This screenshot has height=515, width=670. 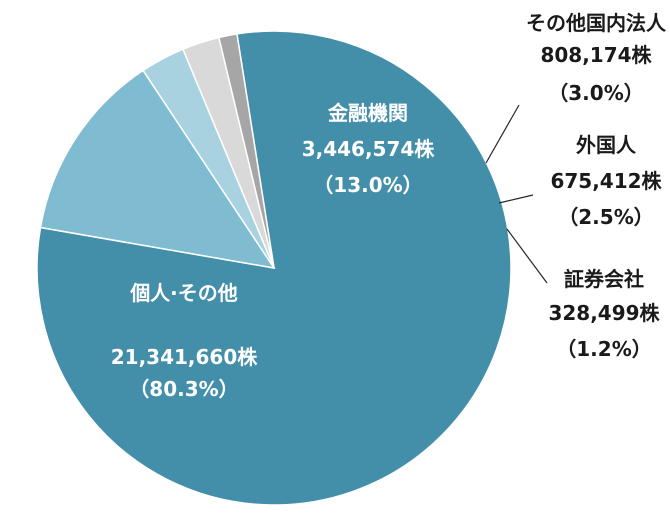 I want to click on slice-label-value: 808,174株, so click(x=596, y=55).